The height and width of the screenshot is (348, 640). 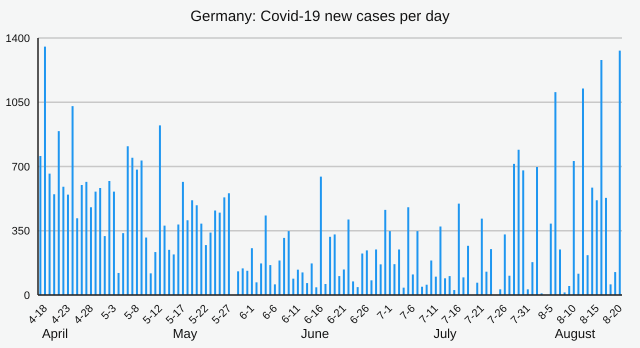 I want to click on x-tick-label: 6-21, so click(x=336, y=314).